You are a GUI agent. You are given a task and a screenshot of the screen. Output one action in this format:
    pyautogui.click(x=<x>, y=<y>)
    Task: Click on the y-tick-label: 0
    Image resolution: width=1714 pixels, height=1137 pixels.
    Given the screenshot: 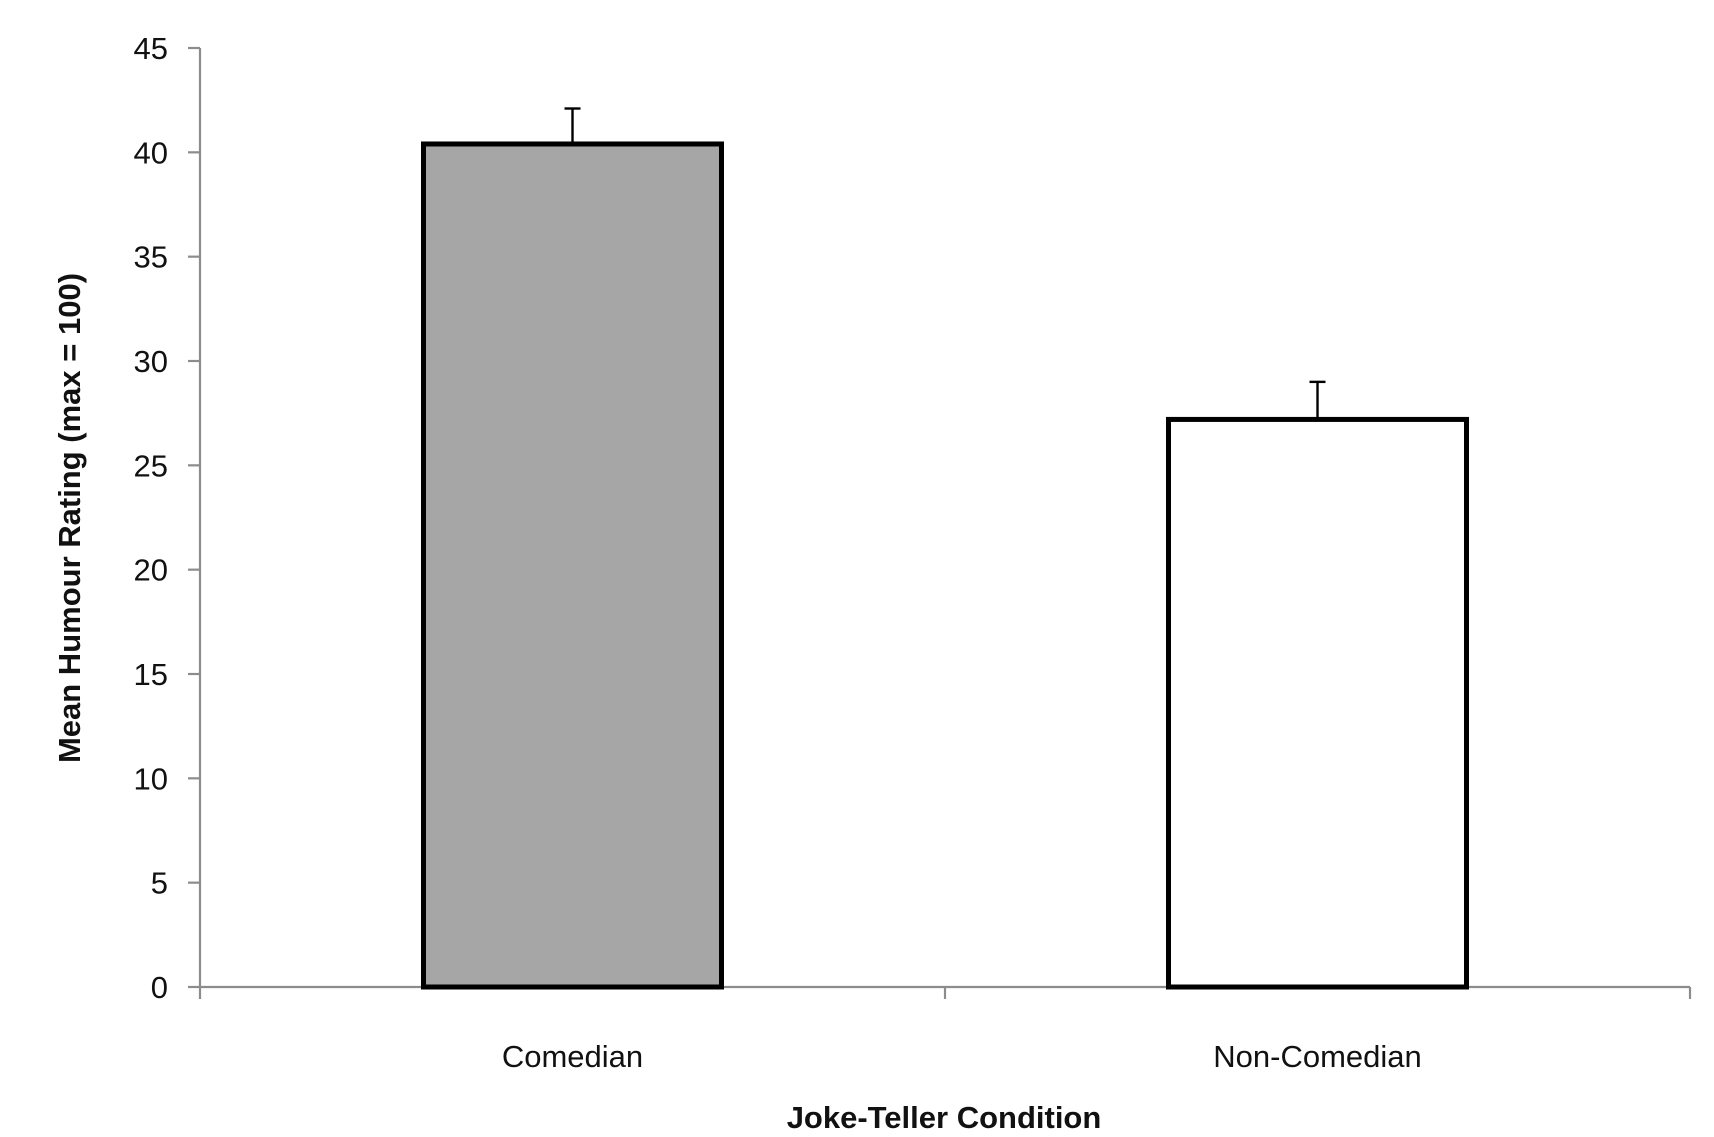 What is the action you would take?
    pyautogui.click(x=159, y=987)
    